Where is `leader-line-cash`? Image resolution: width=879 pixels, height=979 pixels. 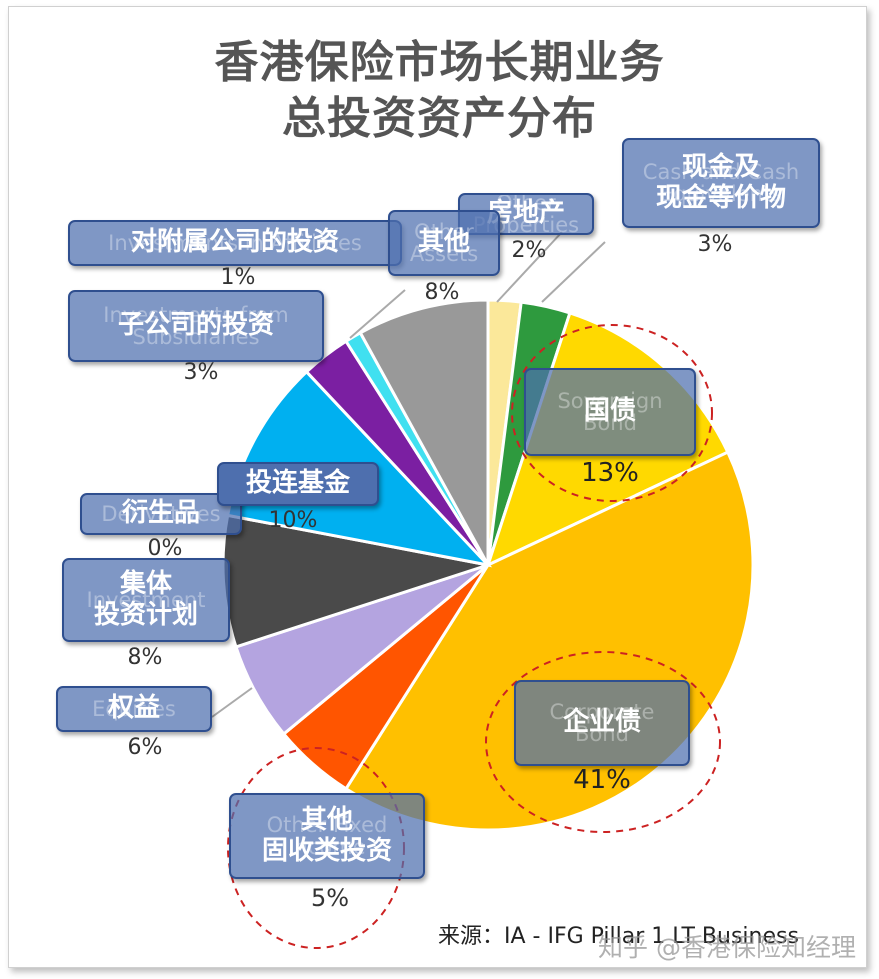 leader-line-cash is located at coordinates (573, 272).